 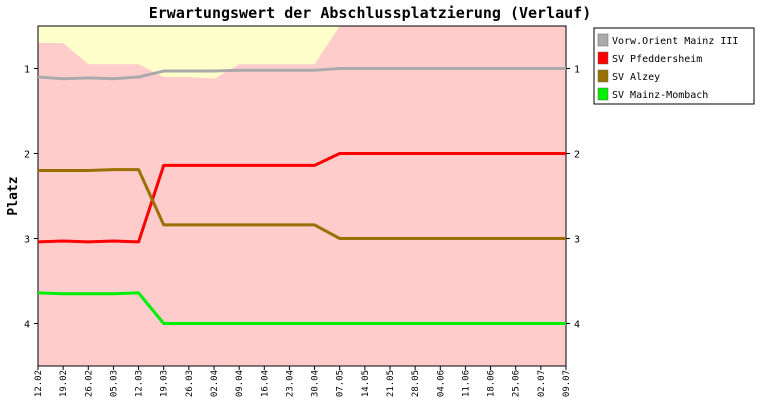 What do you see at coordinates (416, 383) in the screenshot?
I see `x-tick-label: 28.05` at bounding box center [416, 383].